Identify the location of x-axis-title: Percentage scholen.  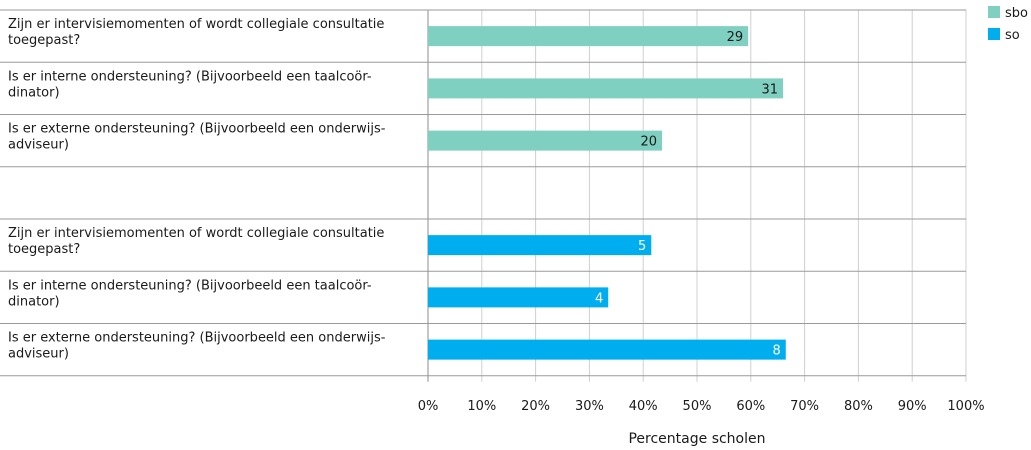
(696, 439).